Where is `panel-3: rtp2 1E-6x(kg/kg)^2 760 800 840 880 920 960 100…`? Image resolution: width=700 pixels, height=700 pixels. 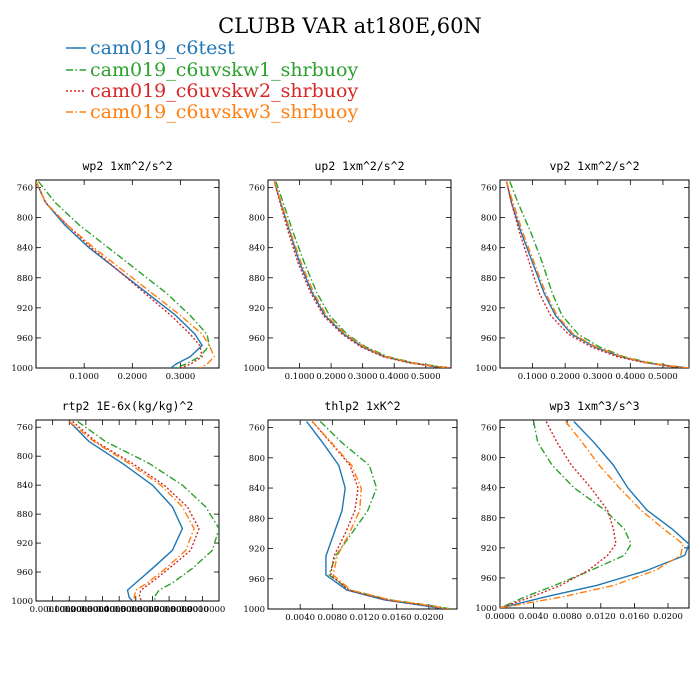 panel-3: rtp2 1E-6x(kg/kg)^2 760 800 840 880 920 960 100… is located at coordinates (118, 507).